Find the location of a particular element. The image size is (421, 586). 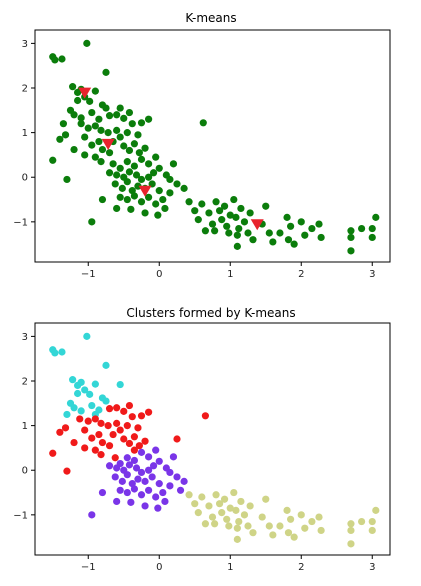

centroid-marker is located at coordinates (85, 93).